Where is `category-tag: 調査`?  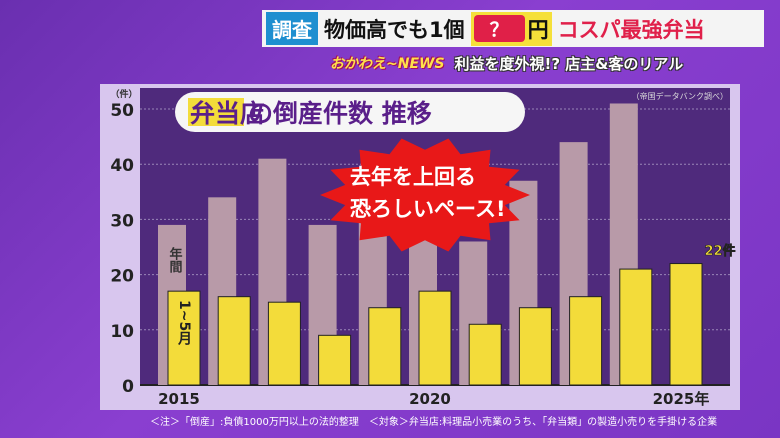 category-tag: 調査 is located at coordinates (292, 28).